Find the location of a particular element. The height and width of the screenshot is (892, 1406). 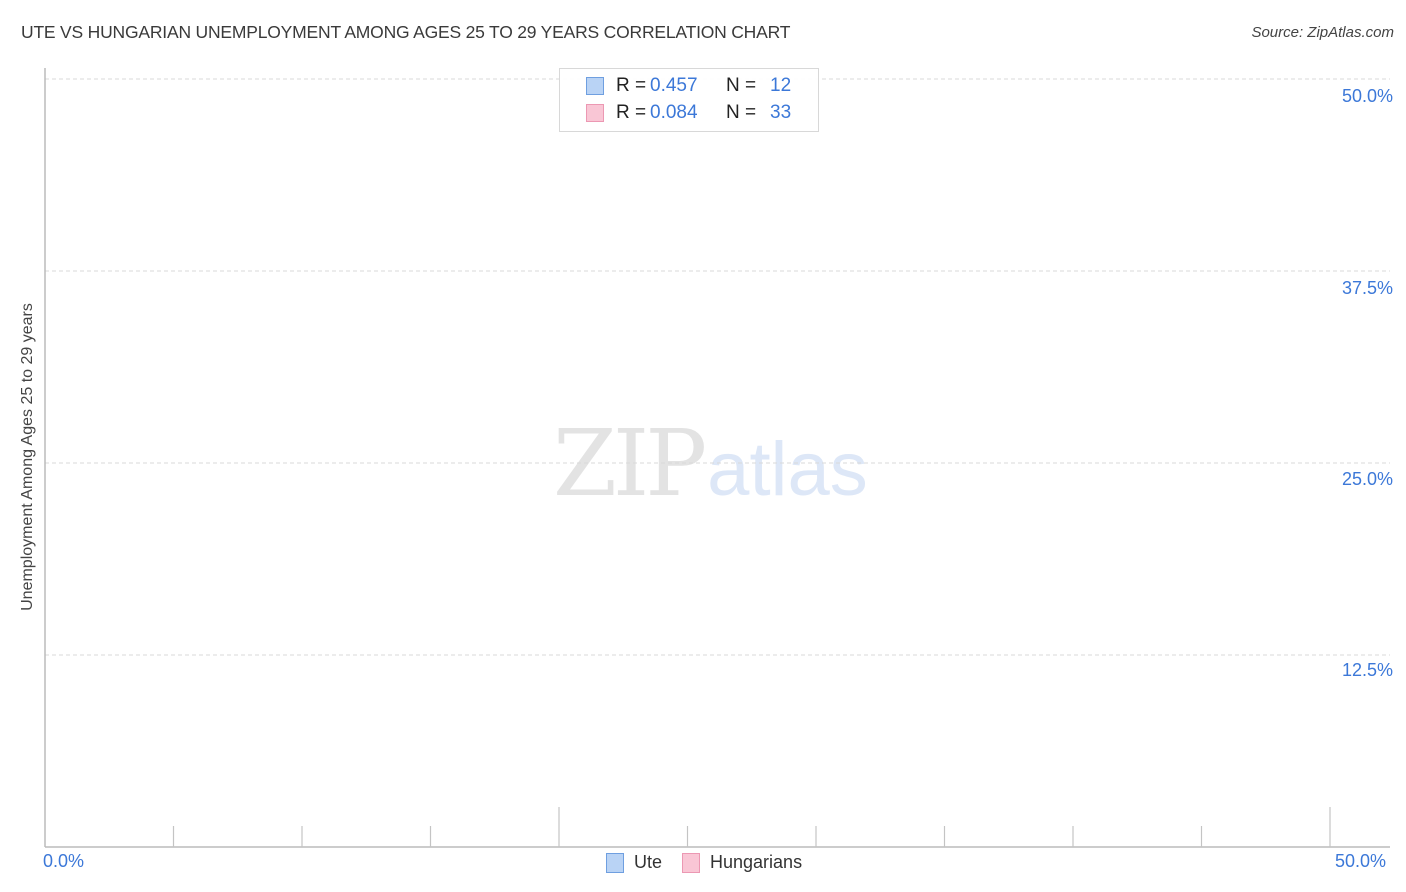

legend-row-hungarians: R = 0.084 N = 33 is located at coordinates (688, 113).